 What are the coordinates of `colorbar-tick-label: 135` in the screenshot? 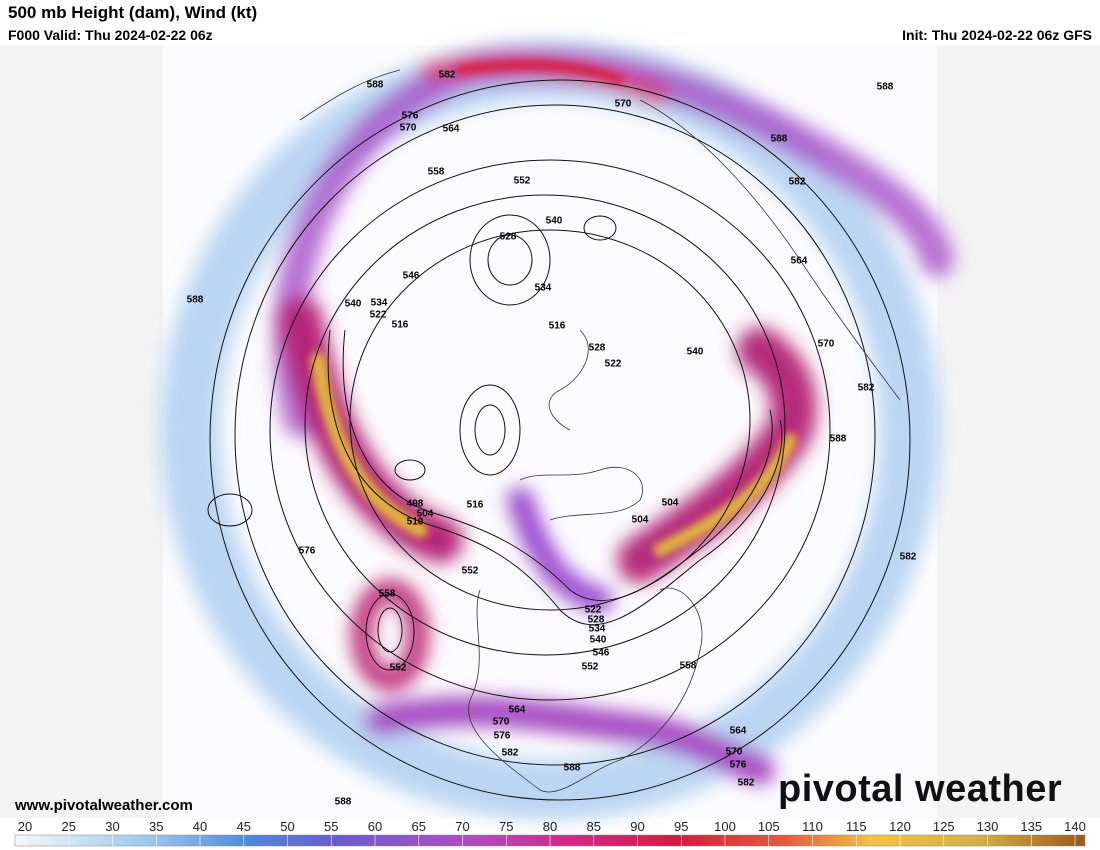 It's located at (1031, 826).